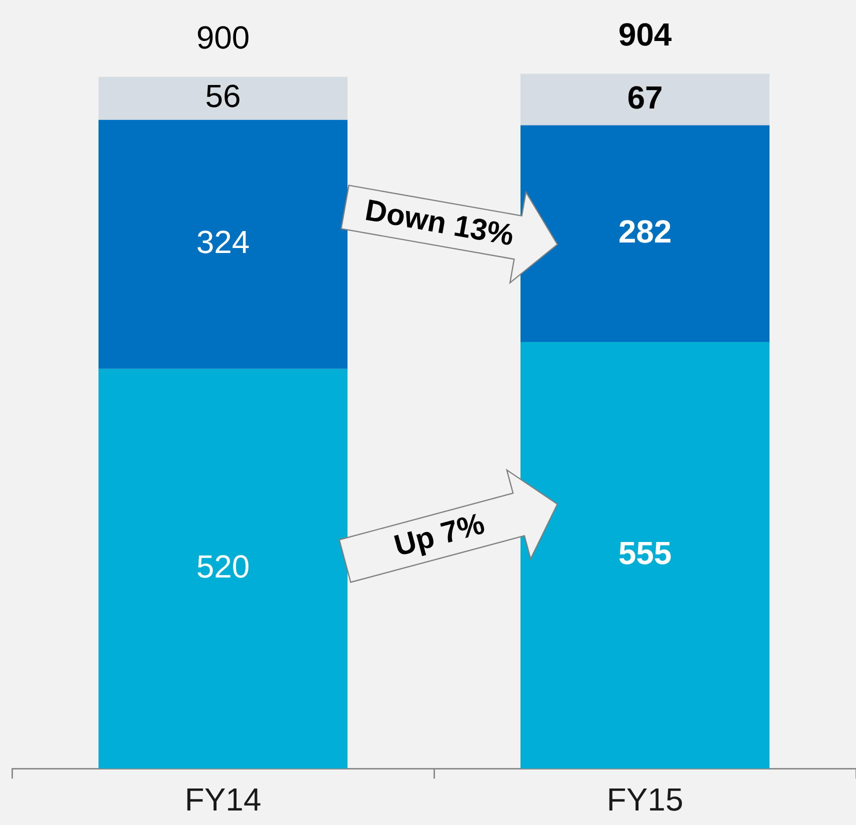 This screenshot has height=825, width=856. I want to click on annotation: Down 13%, so click(440, 223).